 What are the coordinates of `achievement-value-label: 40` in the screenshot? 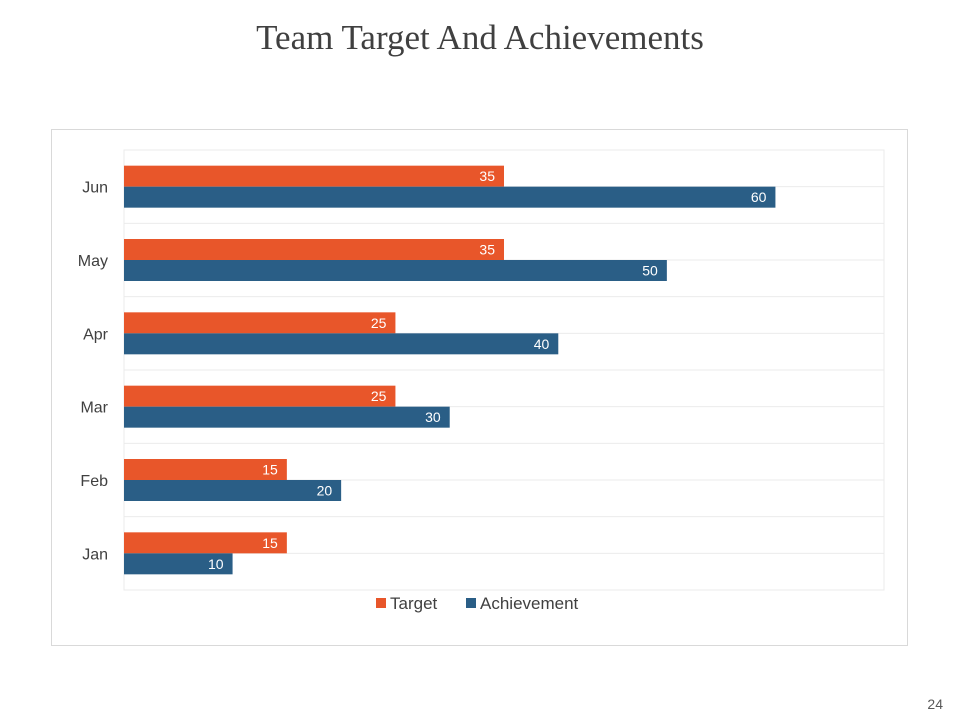 It's located at (542, 344).